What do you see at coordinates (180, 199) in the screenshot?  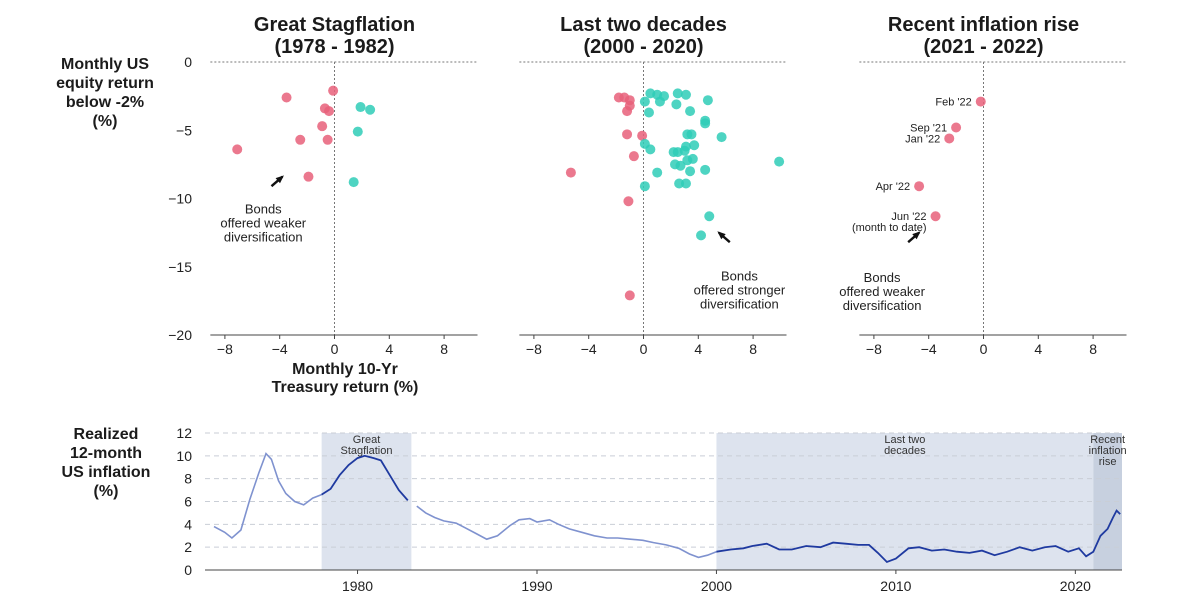 I see `y-tick-label: −10` at bounding box center [180, 199].